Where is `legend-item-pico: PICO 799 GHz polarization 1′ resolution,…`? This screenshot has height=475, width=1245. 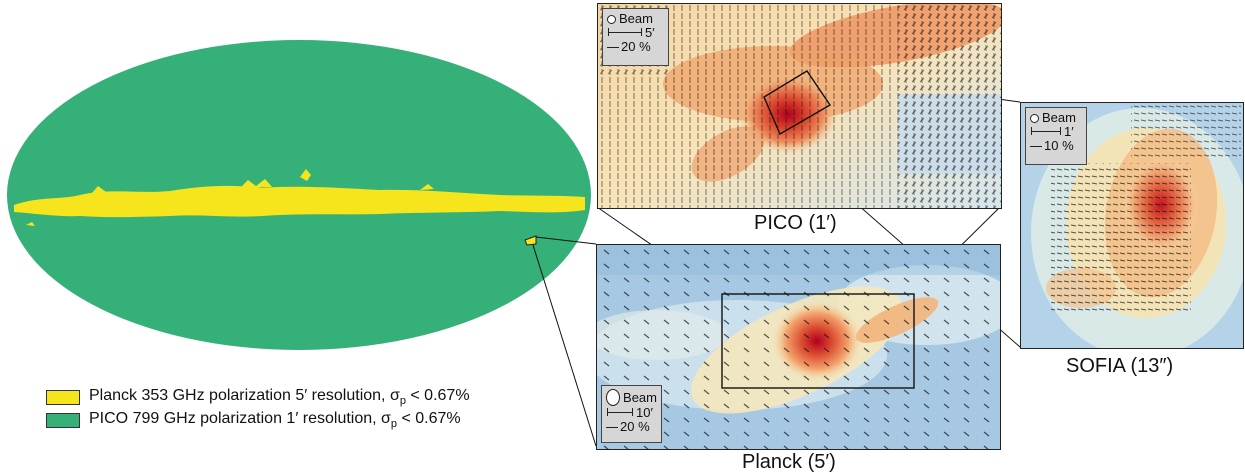 legend-item-pico: PICO 799 GHz polarization 1′ resolution,… is located at coordinates (253, 420).